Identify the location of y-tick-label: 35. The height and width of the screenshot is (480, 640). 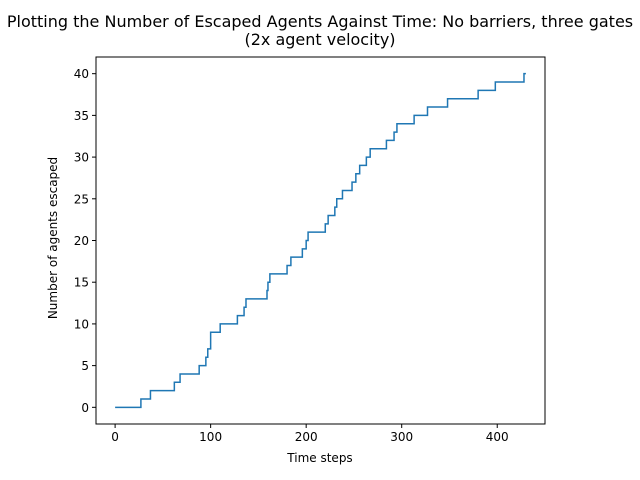
(81, 116).